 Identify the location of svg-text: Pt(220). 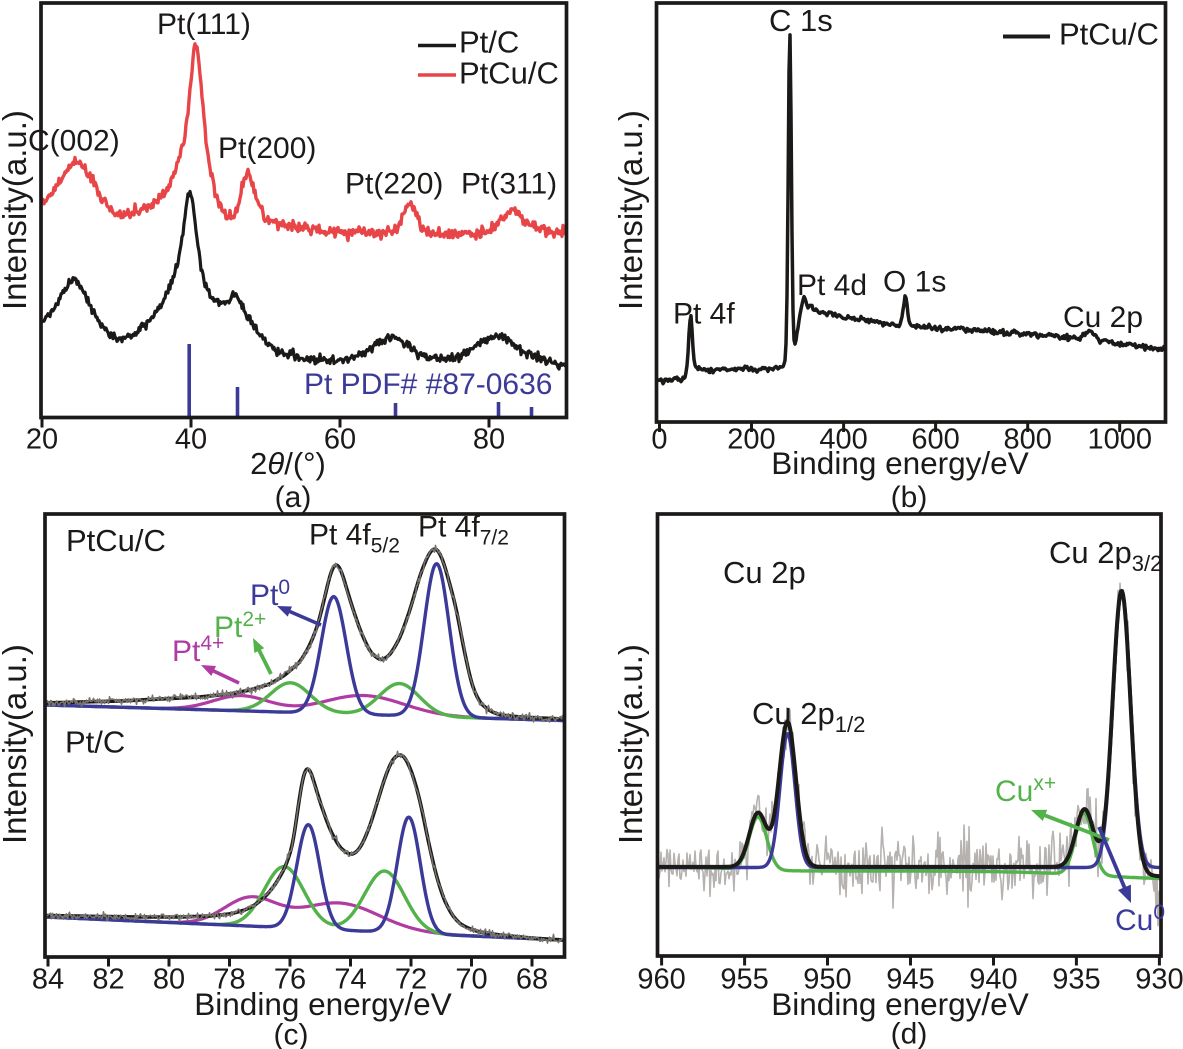
(394, 184).